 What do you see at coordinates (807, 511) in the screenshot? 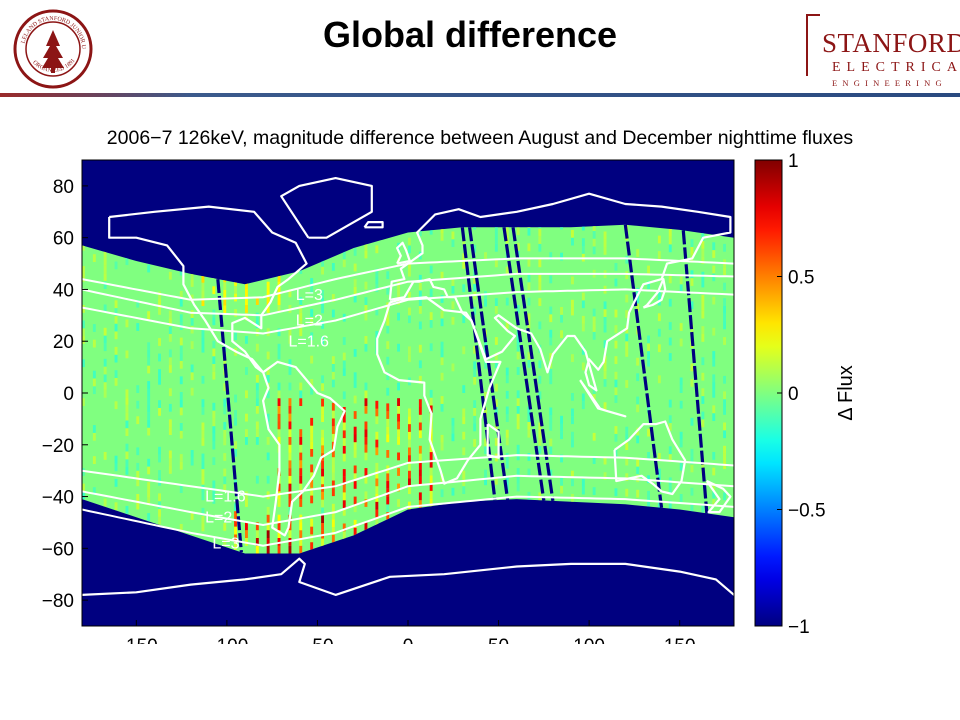
I see `colorbar-tick-label: −0.5` at bounding box center [807, 511].